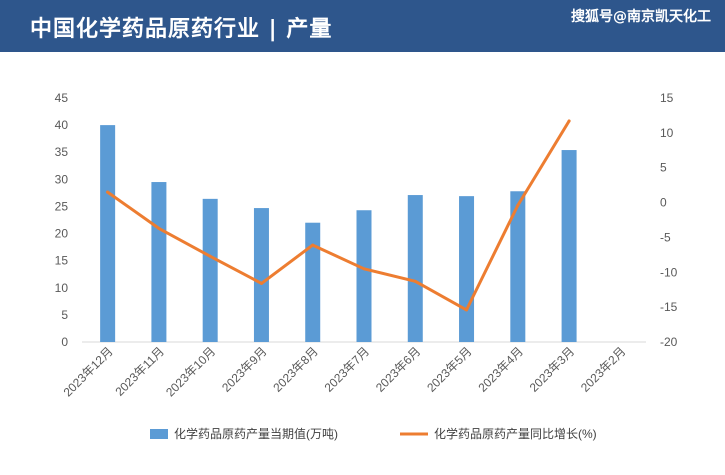  What do you see at coordinates (603, 369) in the screenshot?
I see `x-tick-label: 2023年2月` at bounding box center [603, 369].